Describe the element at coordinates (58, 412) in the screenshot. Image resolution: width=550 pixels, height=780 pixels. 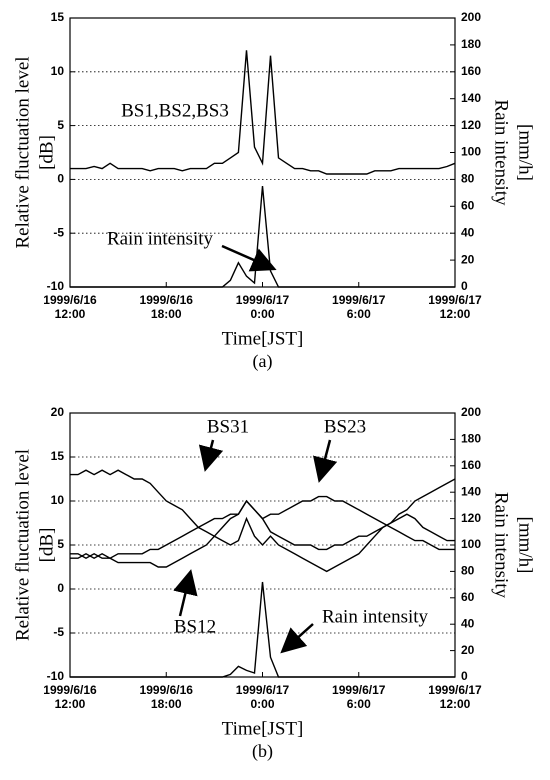
I see `y-tick-label: 20` at that location.